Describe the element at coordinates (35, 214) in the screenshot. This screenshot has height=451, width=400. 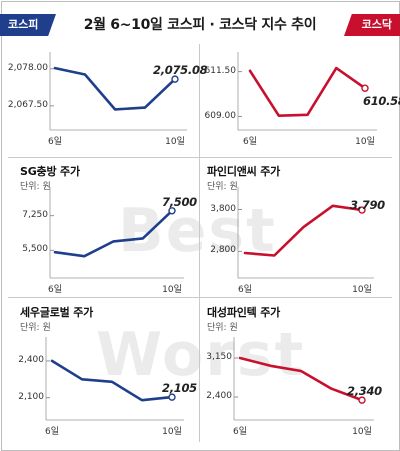
I see `sg-ytick-label: 7,250` at that location.